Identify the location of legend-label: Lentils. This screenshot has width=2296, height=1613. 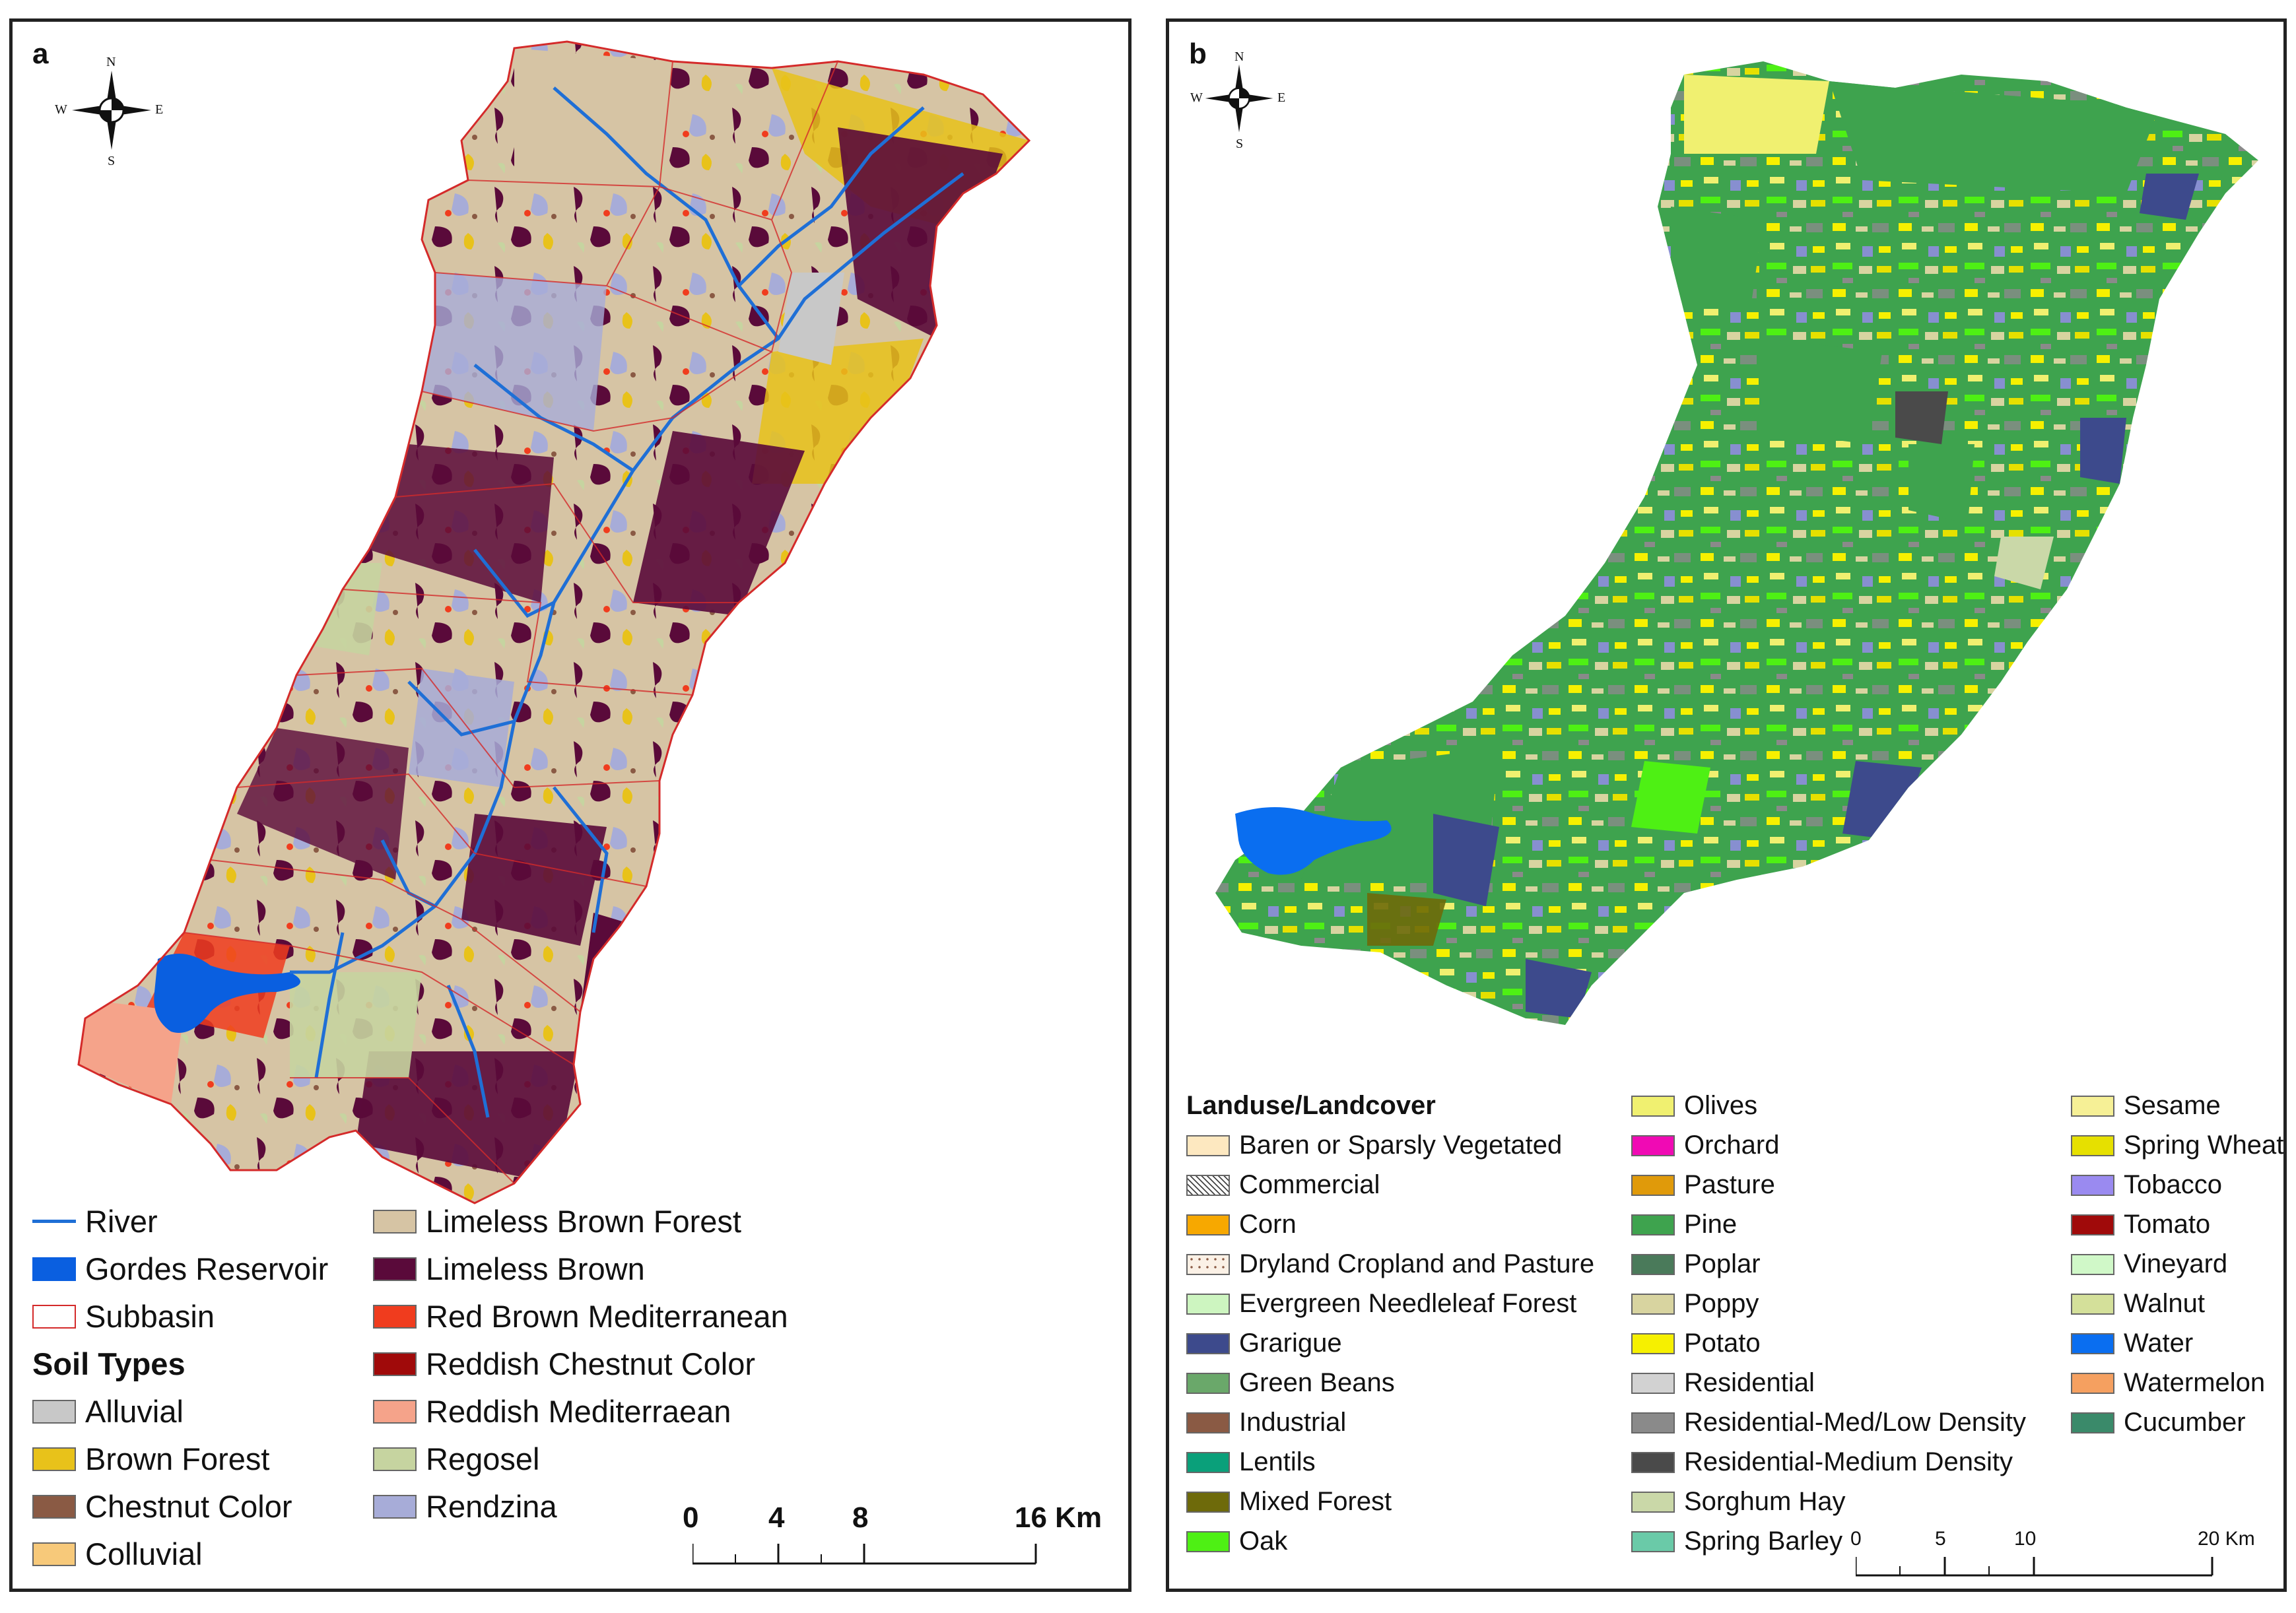
(1277, 1461).